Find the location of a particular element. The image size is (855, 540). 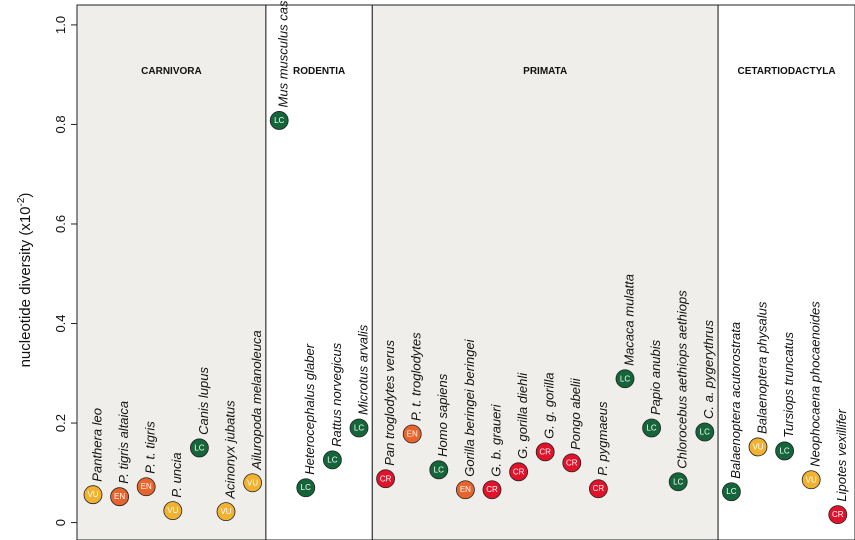

y-tick-label: 0 is located at coordinates (60, 522).